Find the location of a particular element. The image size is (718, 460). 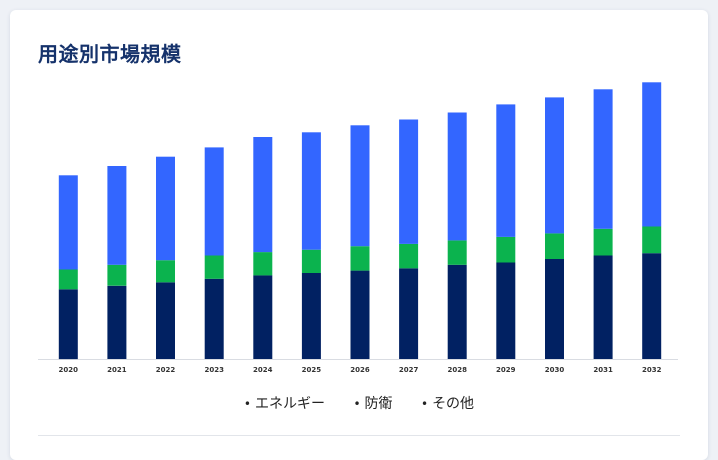

legend-item-energy: • エネルギー is located at coordinates (284, 403).